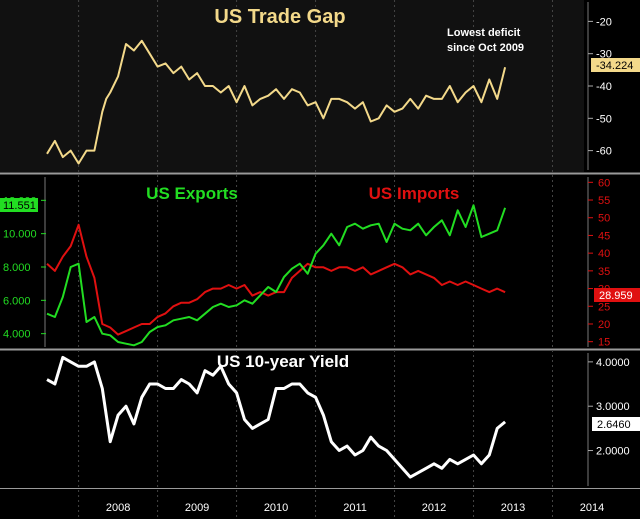  What do you see at coordinates (604, 183) in the screenshot?
I see `imports-tick-label: 60` at bounding box center [604, 183].